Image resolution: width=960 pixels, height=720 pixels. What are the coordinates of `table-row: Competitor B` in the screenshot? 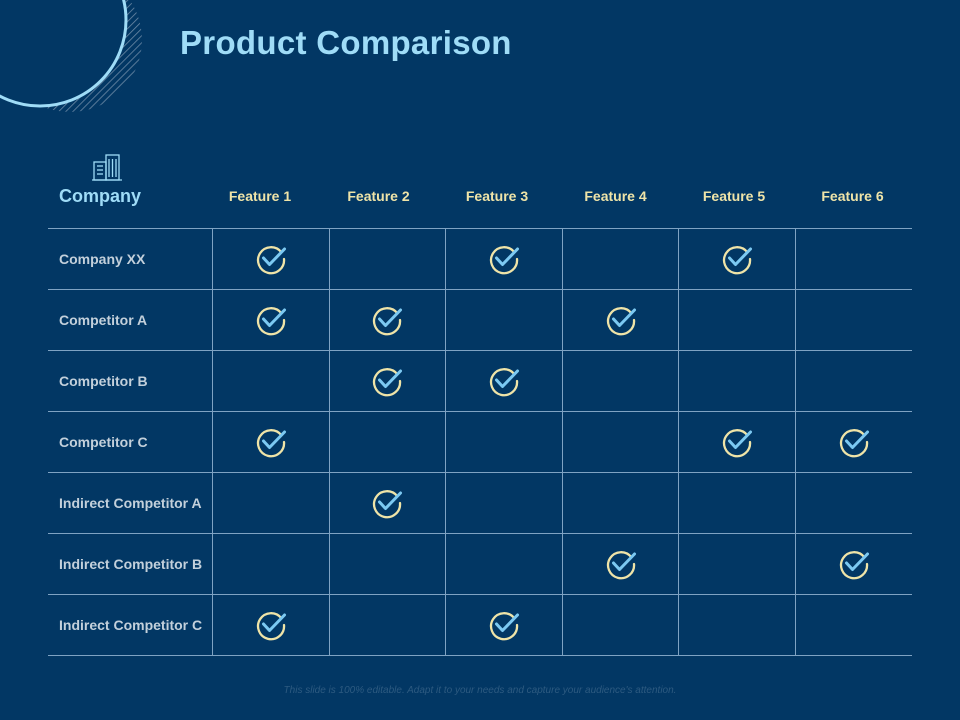 It's located at (480, 381).